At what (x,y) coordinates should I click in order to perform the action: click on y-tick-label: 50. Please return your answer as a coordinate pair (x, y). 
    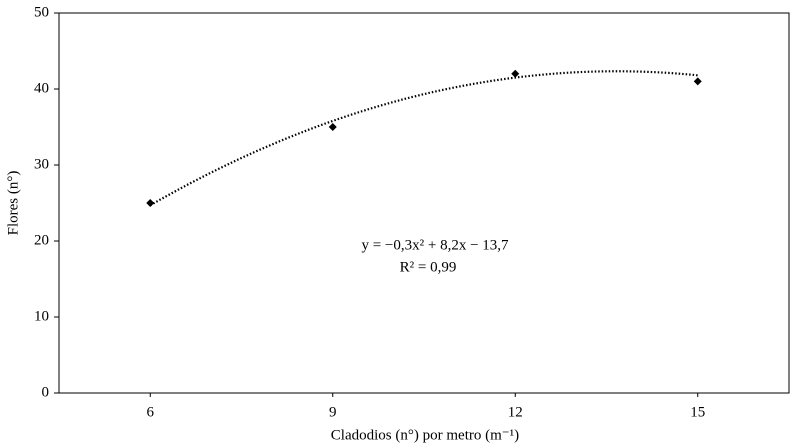
    Looking at the image, I should click on (41, 12).